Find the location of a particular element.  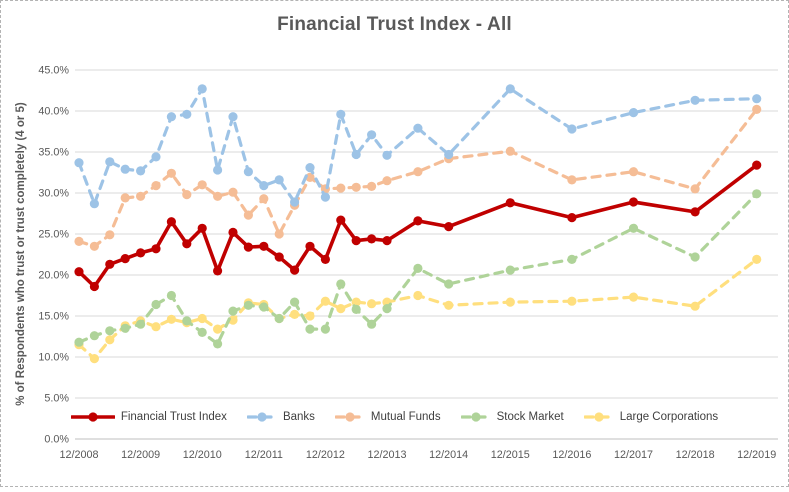

legend-item-mutual-funds: Mutual Funds is located at coordinates (387, 417).